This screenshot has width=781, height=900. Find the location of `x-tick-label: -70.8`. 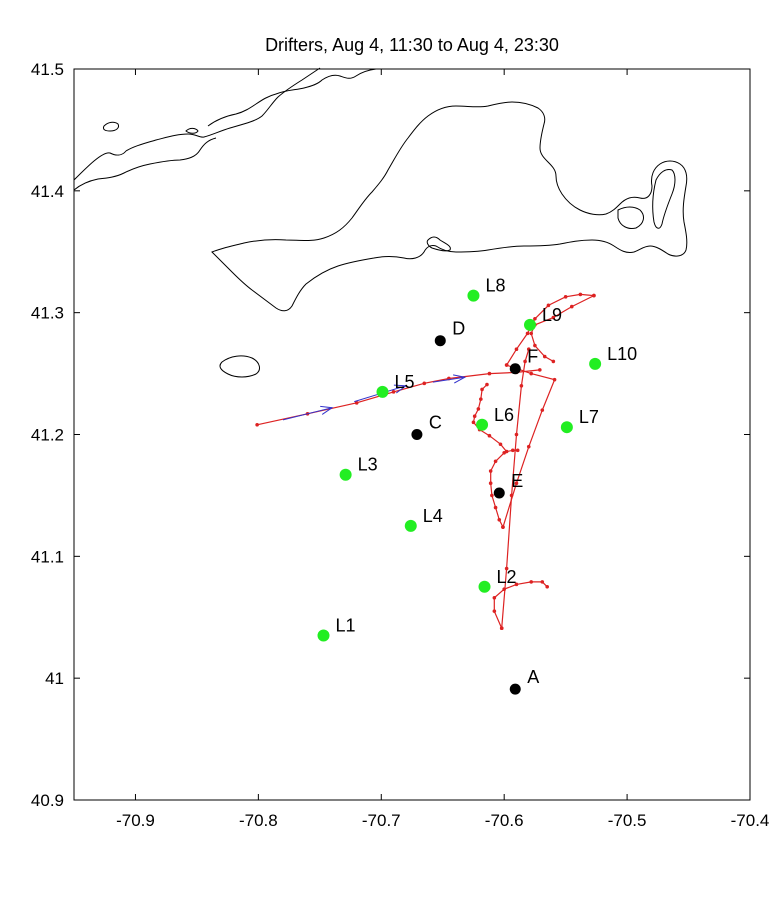

x-tick-label: -70.8 is located at coordinates (258, 820).